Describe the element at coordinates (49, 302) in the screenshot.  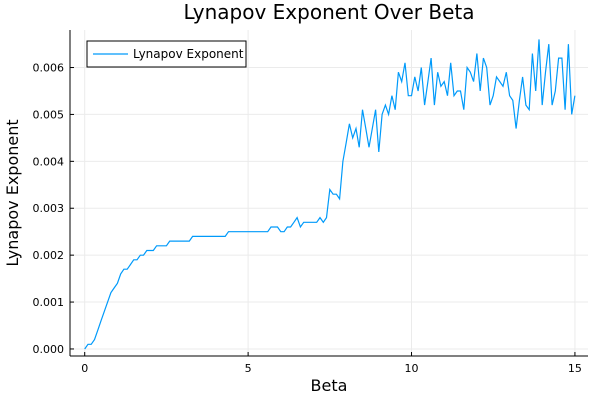
I see `y-tick-label: 0.001` at that location.